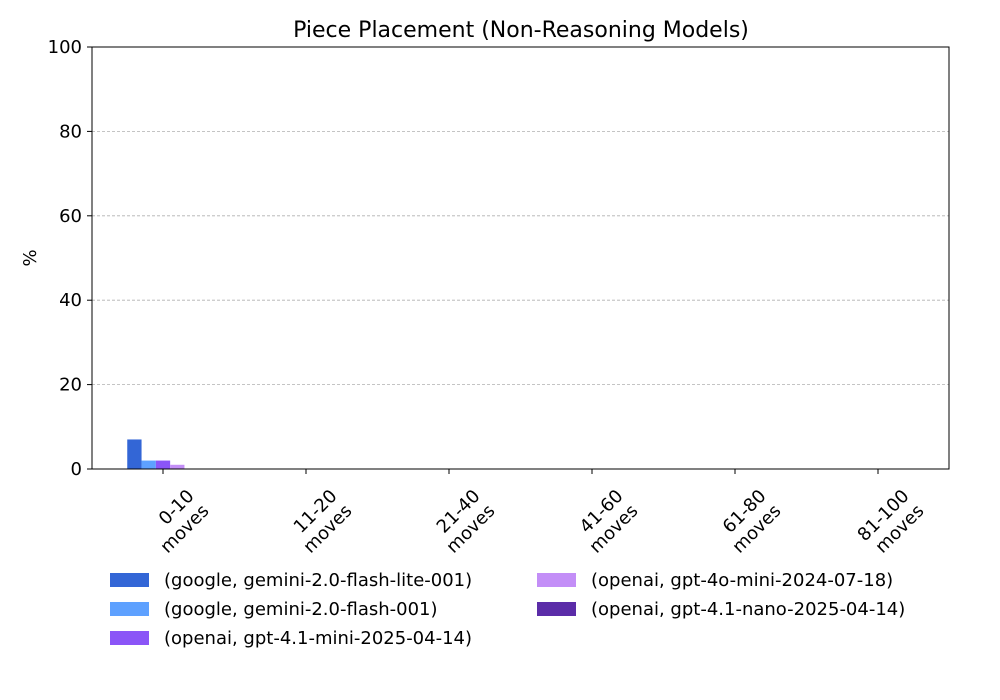 The width and height of the screenshot is (1000, 700). I want to click on legend-item: (openai, gpt-4o-mini-2024-07-18), so click(715, 580).